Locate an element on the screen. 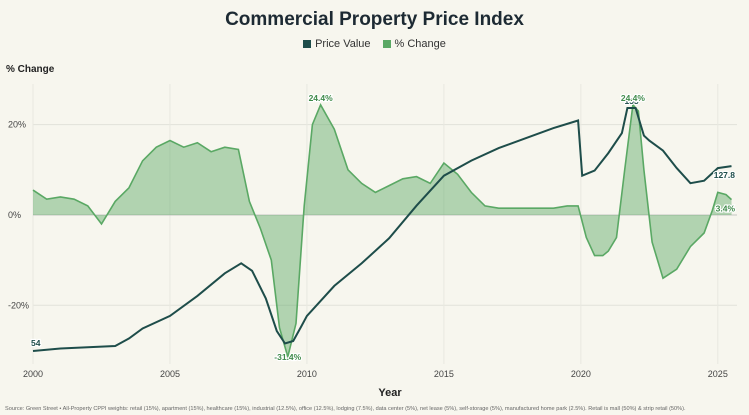  chart-title: Commercial Property Price Index is located at coordinates (374, 19).